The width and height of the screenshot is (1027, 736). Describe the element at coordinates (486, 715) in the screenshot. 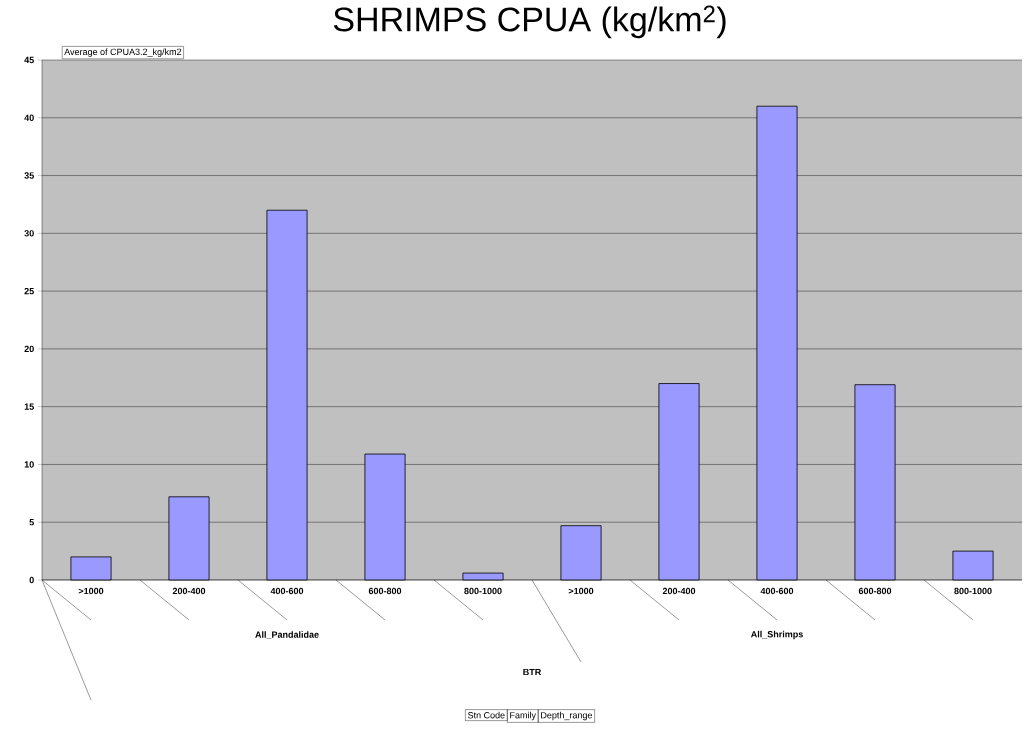

I see `text: Stn Code` at that location.